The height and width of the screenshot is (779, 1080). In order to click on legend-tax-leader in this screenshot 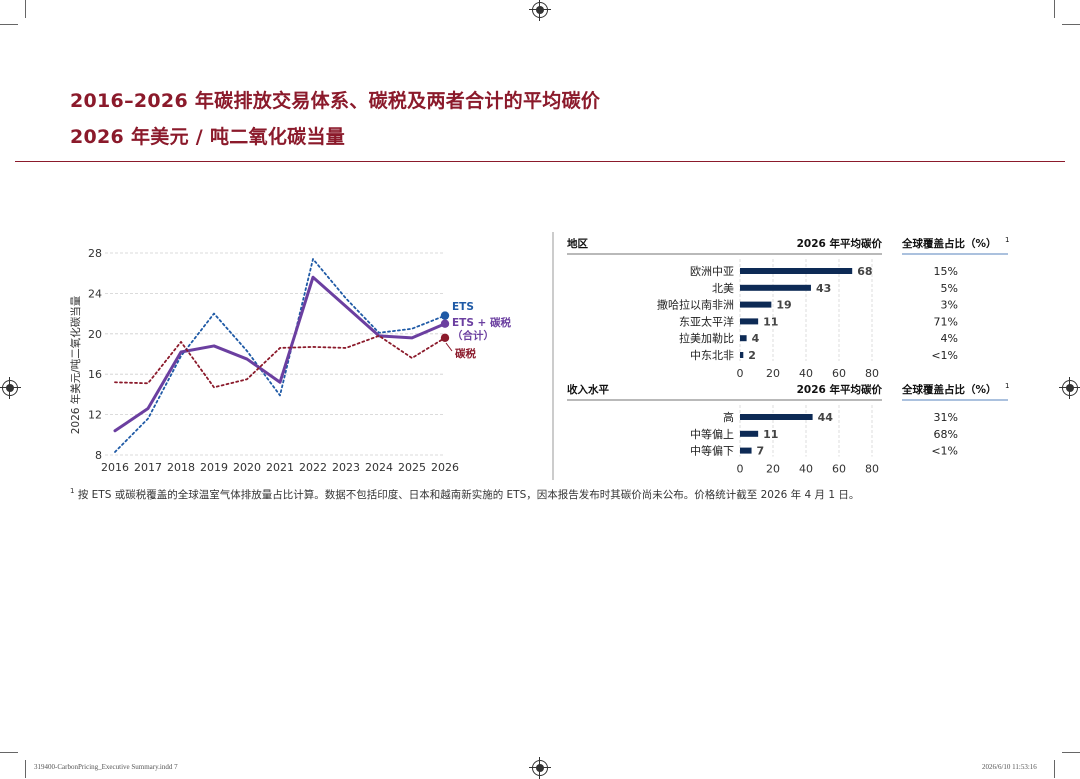, I will do `click(449, 347)`.